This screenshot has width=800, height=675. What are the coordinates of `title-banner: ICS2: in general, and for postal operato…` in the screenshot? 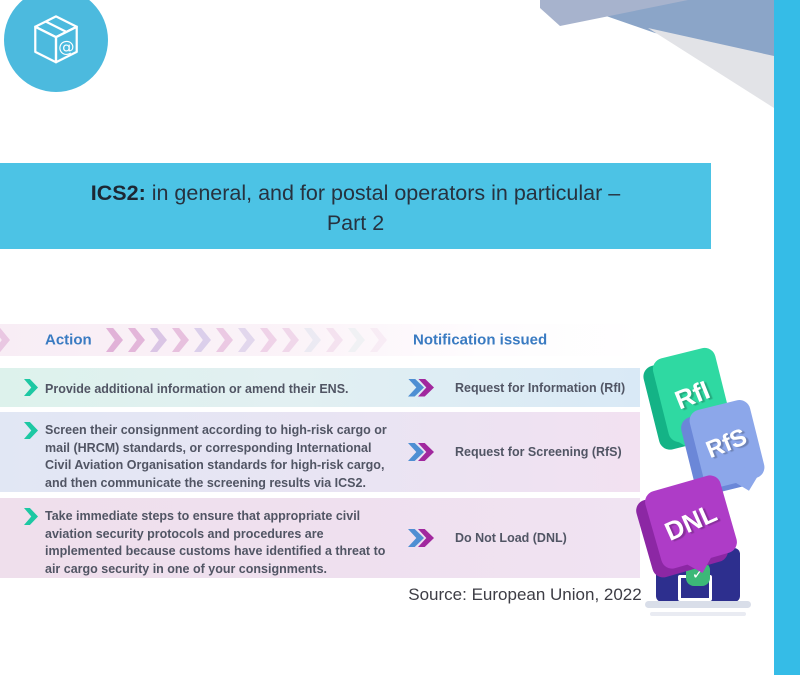 It's located at (355, 206).